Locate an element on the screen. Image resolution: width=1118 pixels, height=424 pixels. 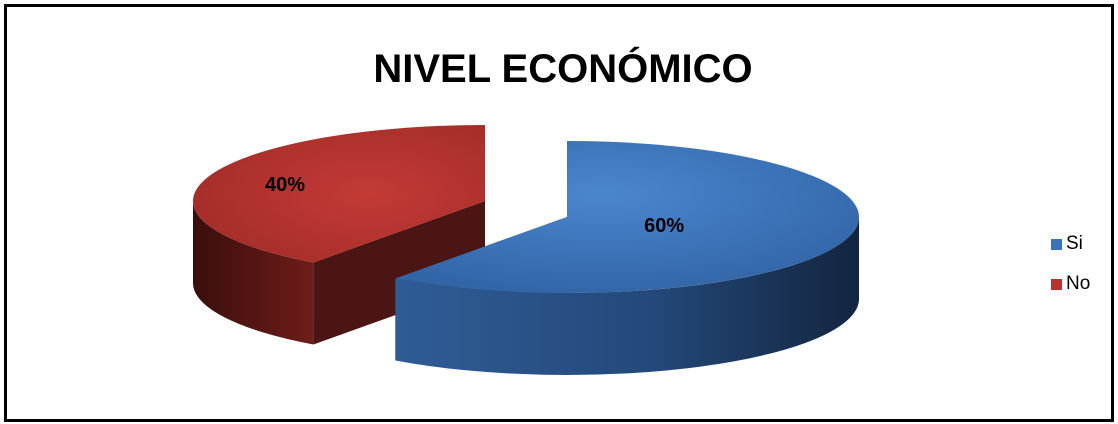
legend-label: No is located at coordinates (1078, 283).